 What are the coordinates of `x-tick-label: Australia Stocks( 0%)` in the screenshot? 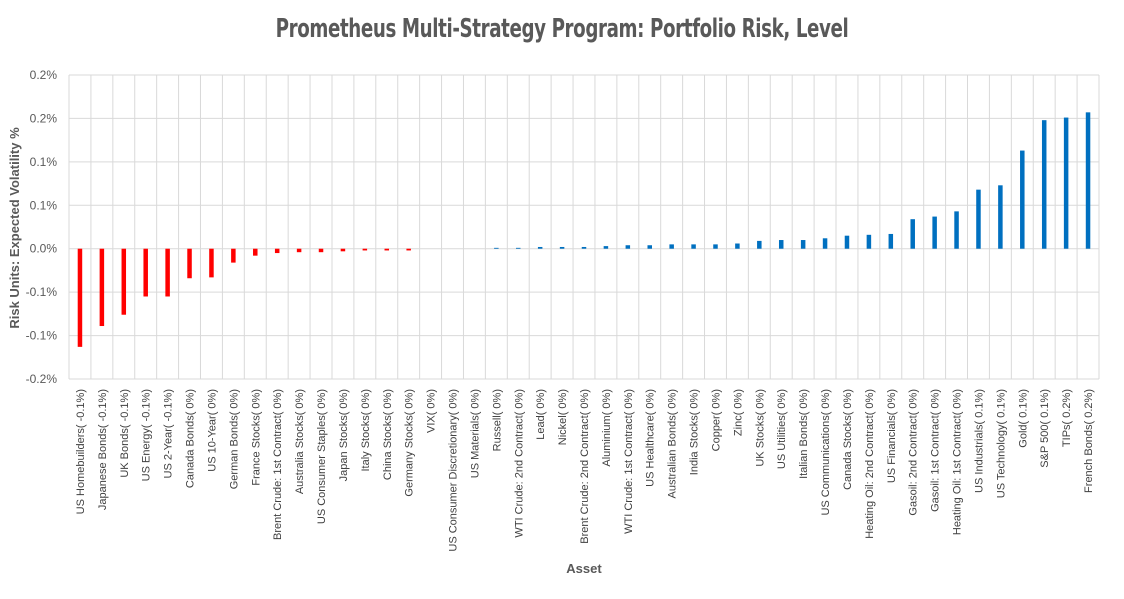 It's located at (300, 441).